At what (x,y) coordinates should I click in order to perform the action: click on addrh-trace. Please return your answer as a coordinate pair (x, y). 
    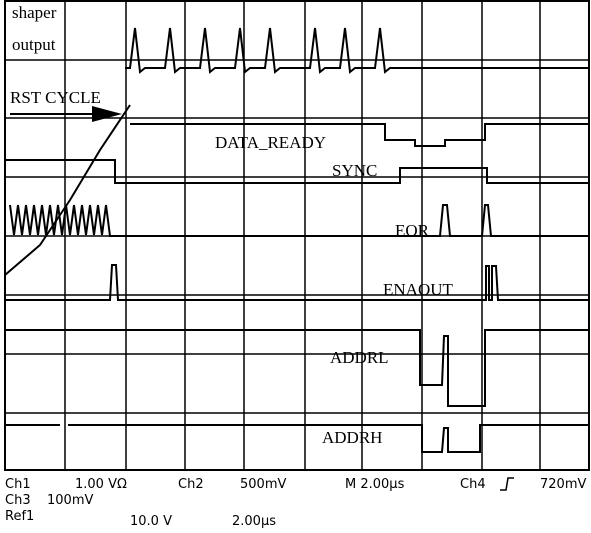
    Looking at the image, I should click on (297, 438).